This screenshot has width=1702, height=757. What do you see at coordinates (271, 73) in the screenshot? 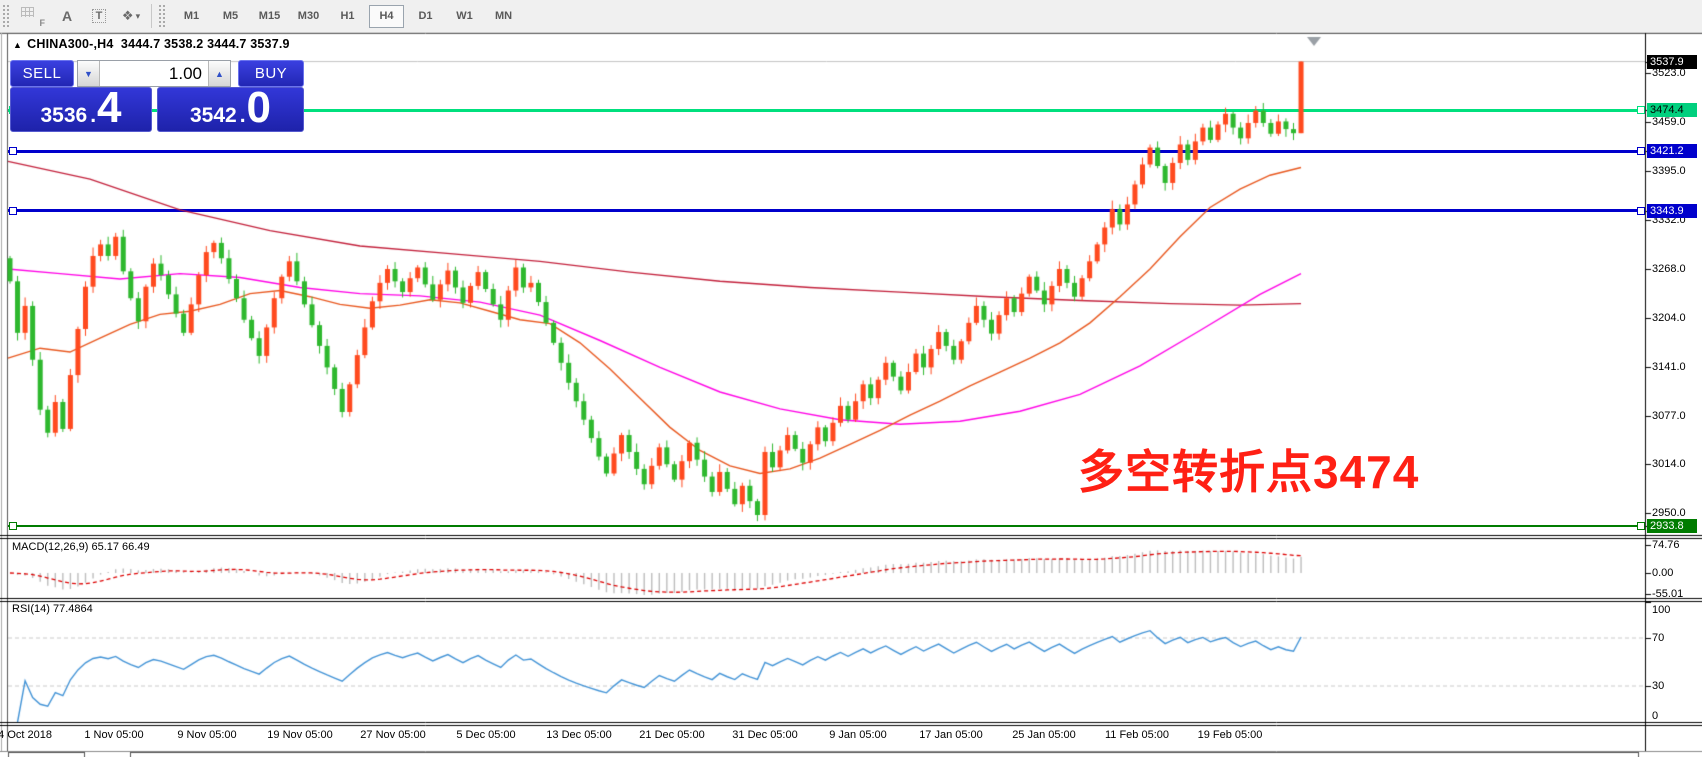
I see `buy-button: BUY` at bounding box center [271, 73].